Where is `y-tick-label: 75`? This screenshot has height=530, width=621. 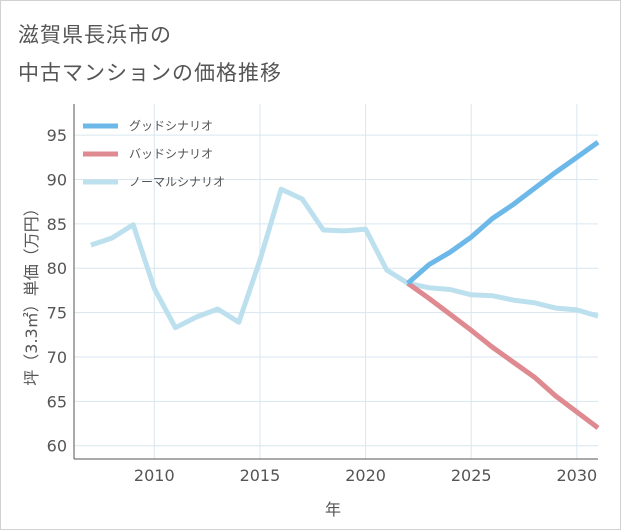 y-tick-label: 75 is located at coordinates (57, 313).